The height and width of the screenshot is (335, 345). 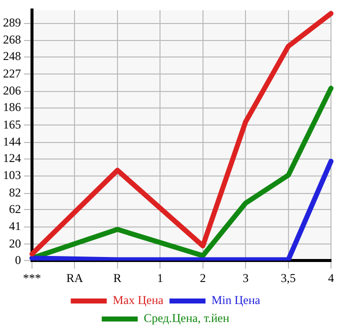 I want to click on y-tick-label: 227, so click(x=12, y=73).